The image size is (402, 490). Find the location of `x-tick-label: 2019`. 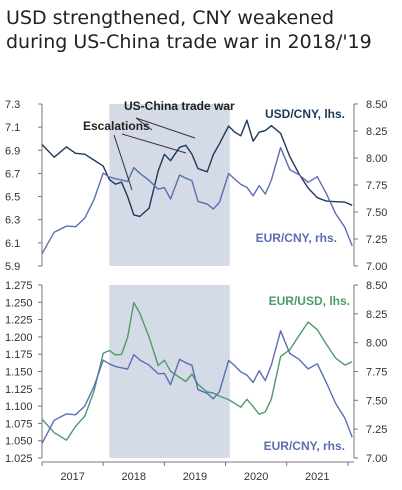

x-tick-label: 2019 is located at coordinates (195, 477).